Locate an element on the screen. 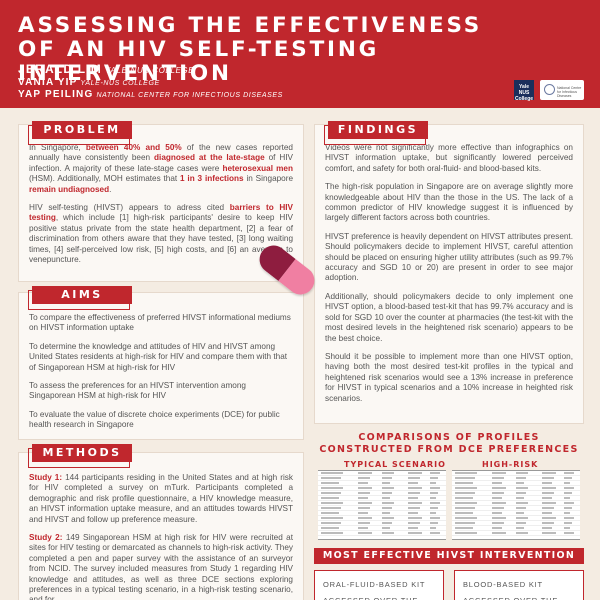 The height and width of the screenshot is (600, 600). yale-nus-logo: Yale NUS College is located at coordinates (524, 91).